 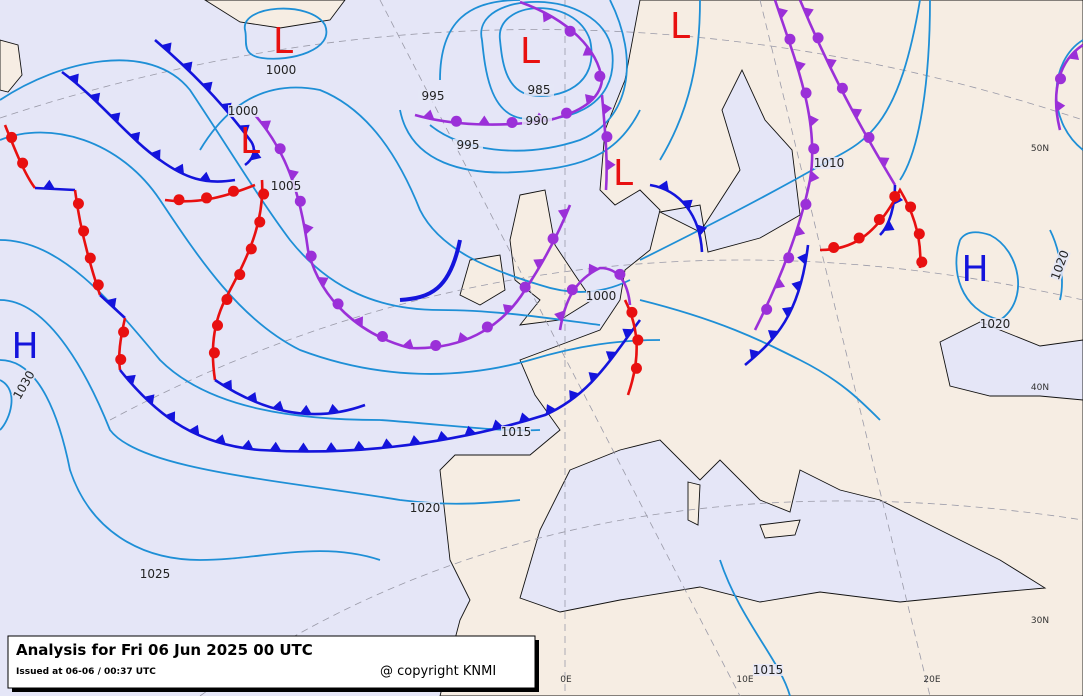 What do you see at coordinates (164, 650) in the screenshot?
I see `map-title: Analysis for Fri 06 Jun 2025 00 UTC` at bounding box center [164, 650].